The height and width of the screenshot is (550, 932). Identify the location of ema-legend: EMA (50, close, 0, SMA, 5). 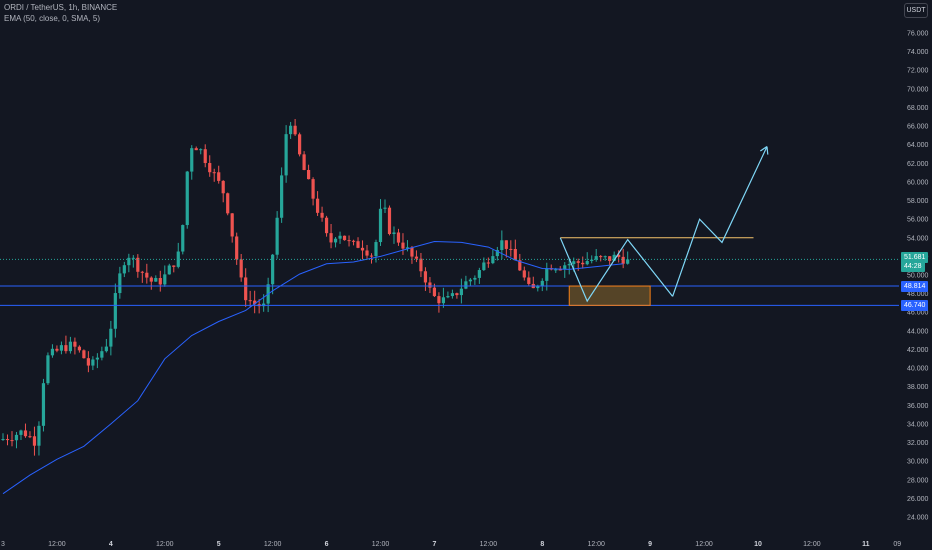
(52, 18).